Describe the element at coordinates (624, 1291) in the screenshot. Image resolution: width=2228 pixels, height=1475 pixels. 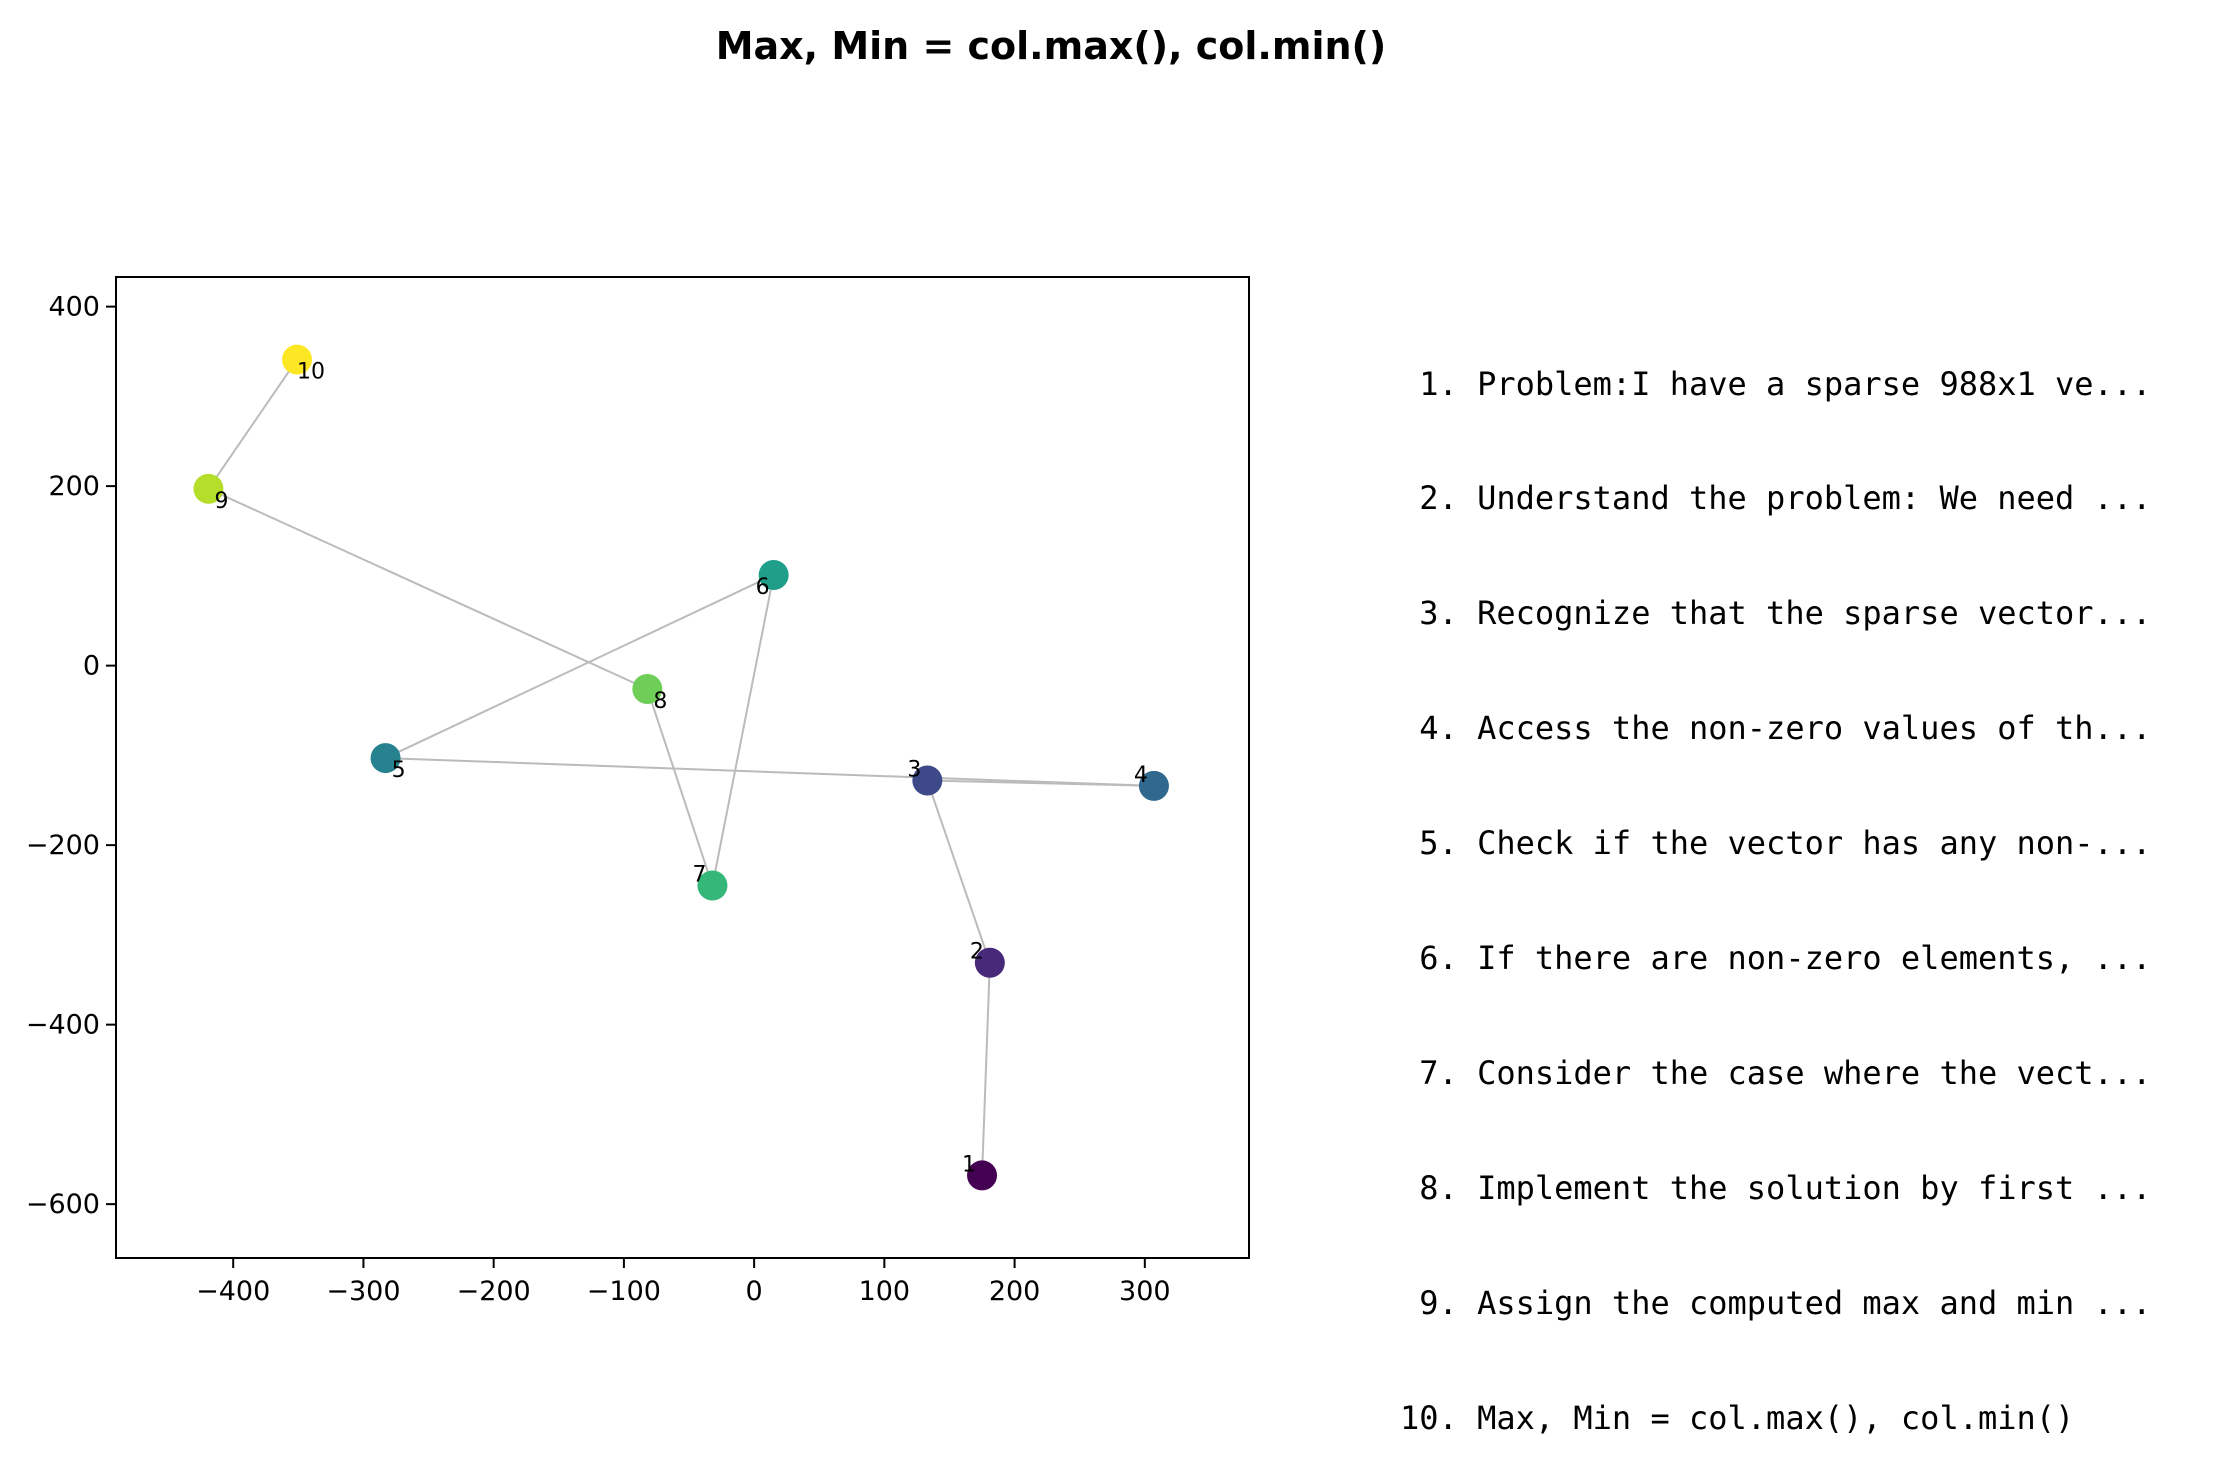
I see `x-tick-label: −100` at that location.